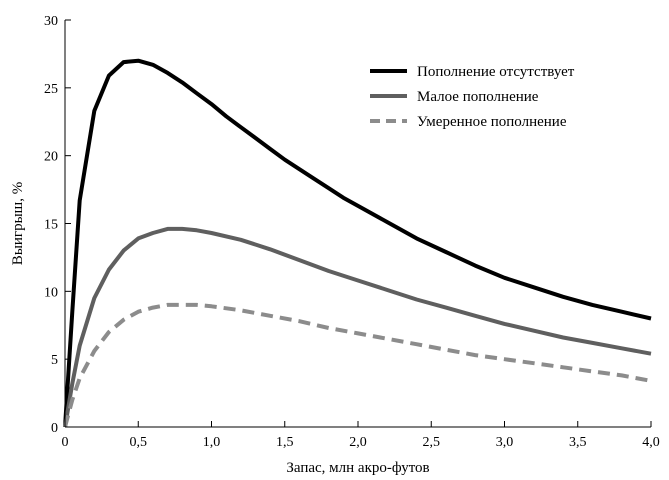 The width and height of the screenshot is (669, 480). What do you see at coordinates (285, 442) in the screenshot?
I see `x-tick-label: 1,5` at bounding box center [285, 442].